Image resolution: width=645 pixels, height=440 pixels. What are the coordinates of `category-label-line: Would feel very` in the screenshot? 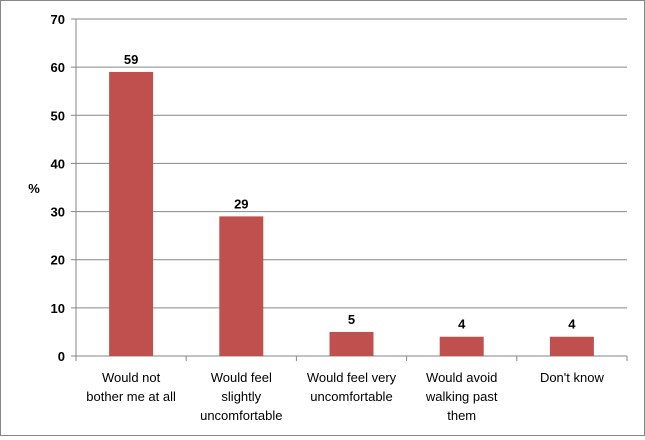 It's located at (352, 377).